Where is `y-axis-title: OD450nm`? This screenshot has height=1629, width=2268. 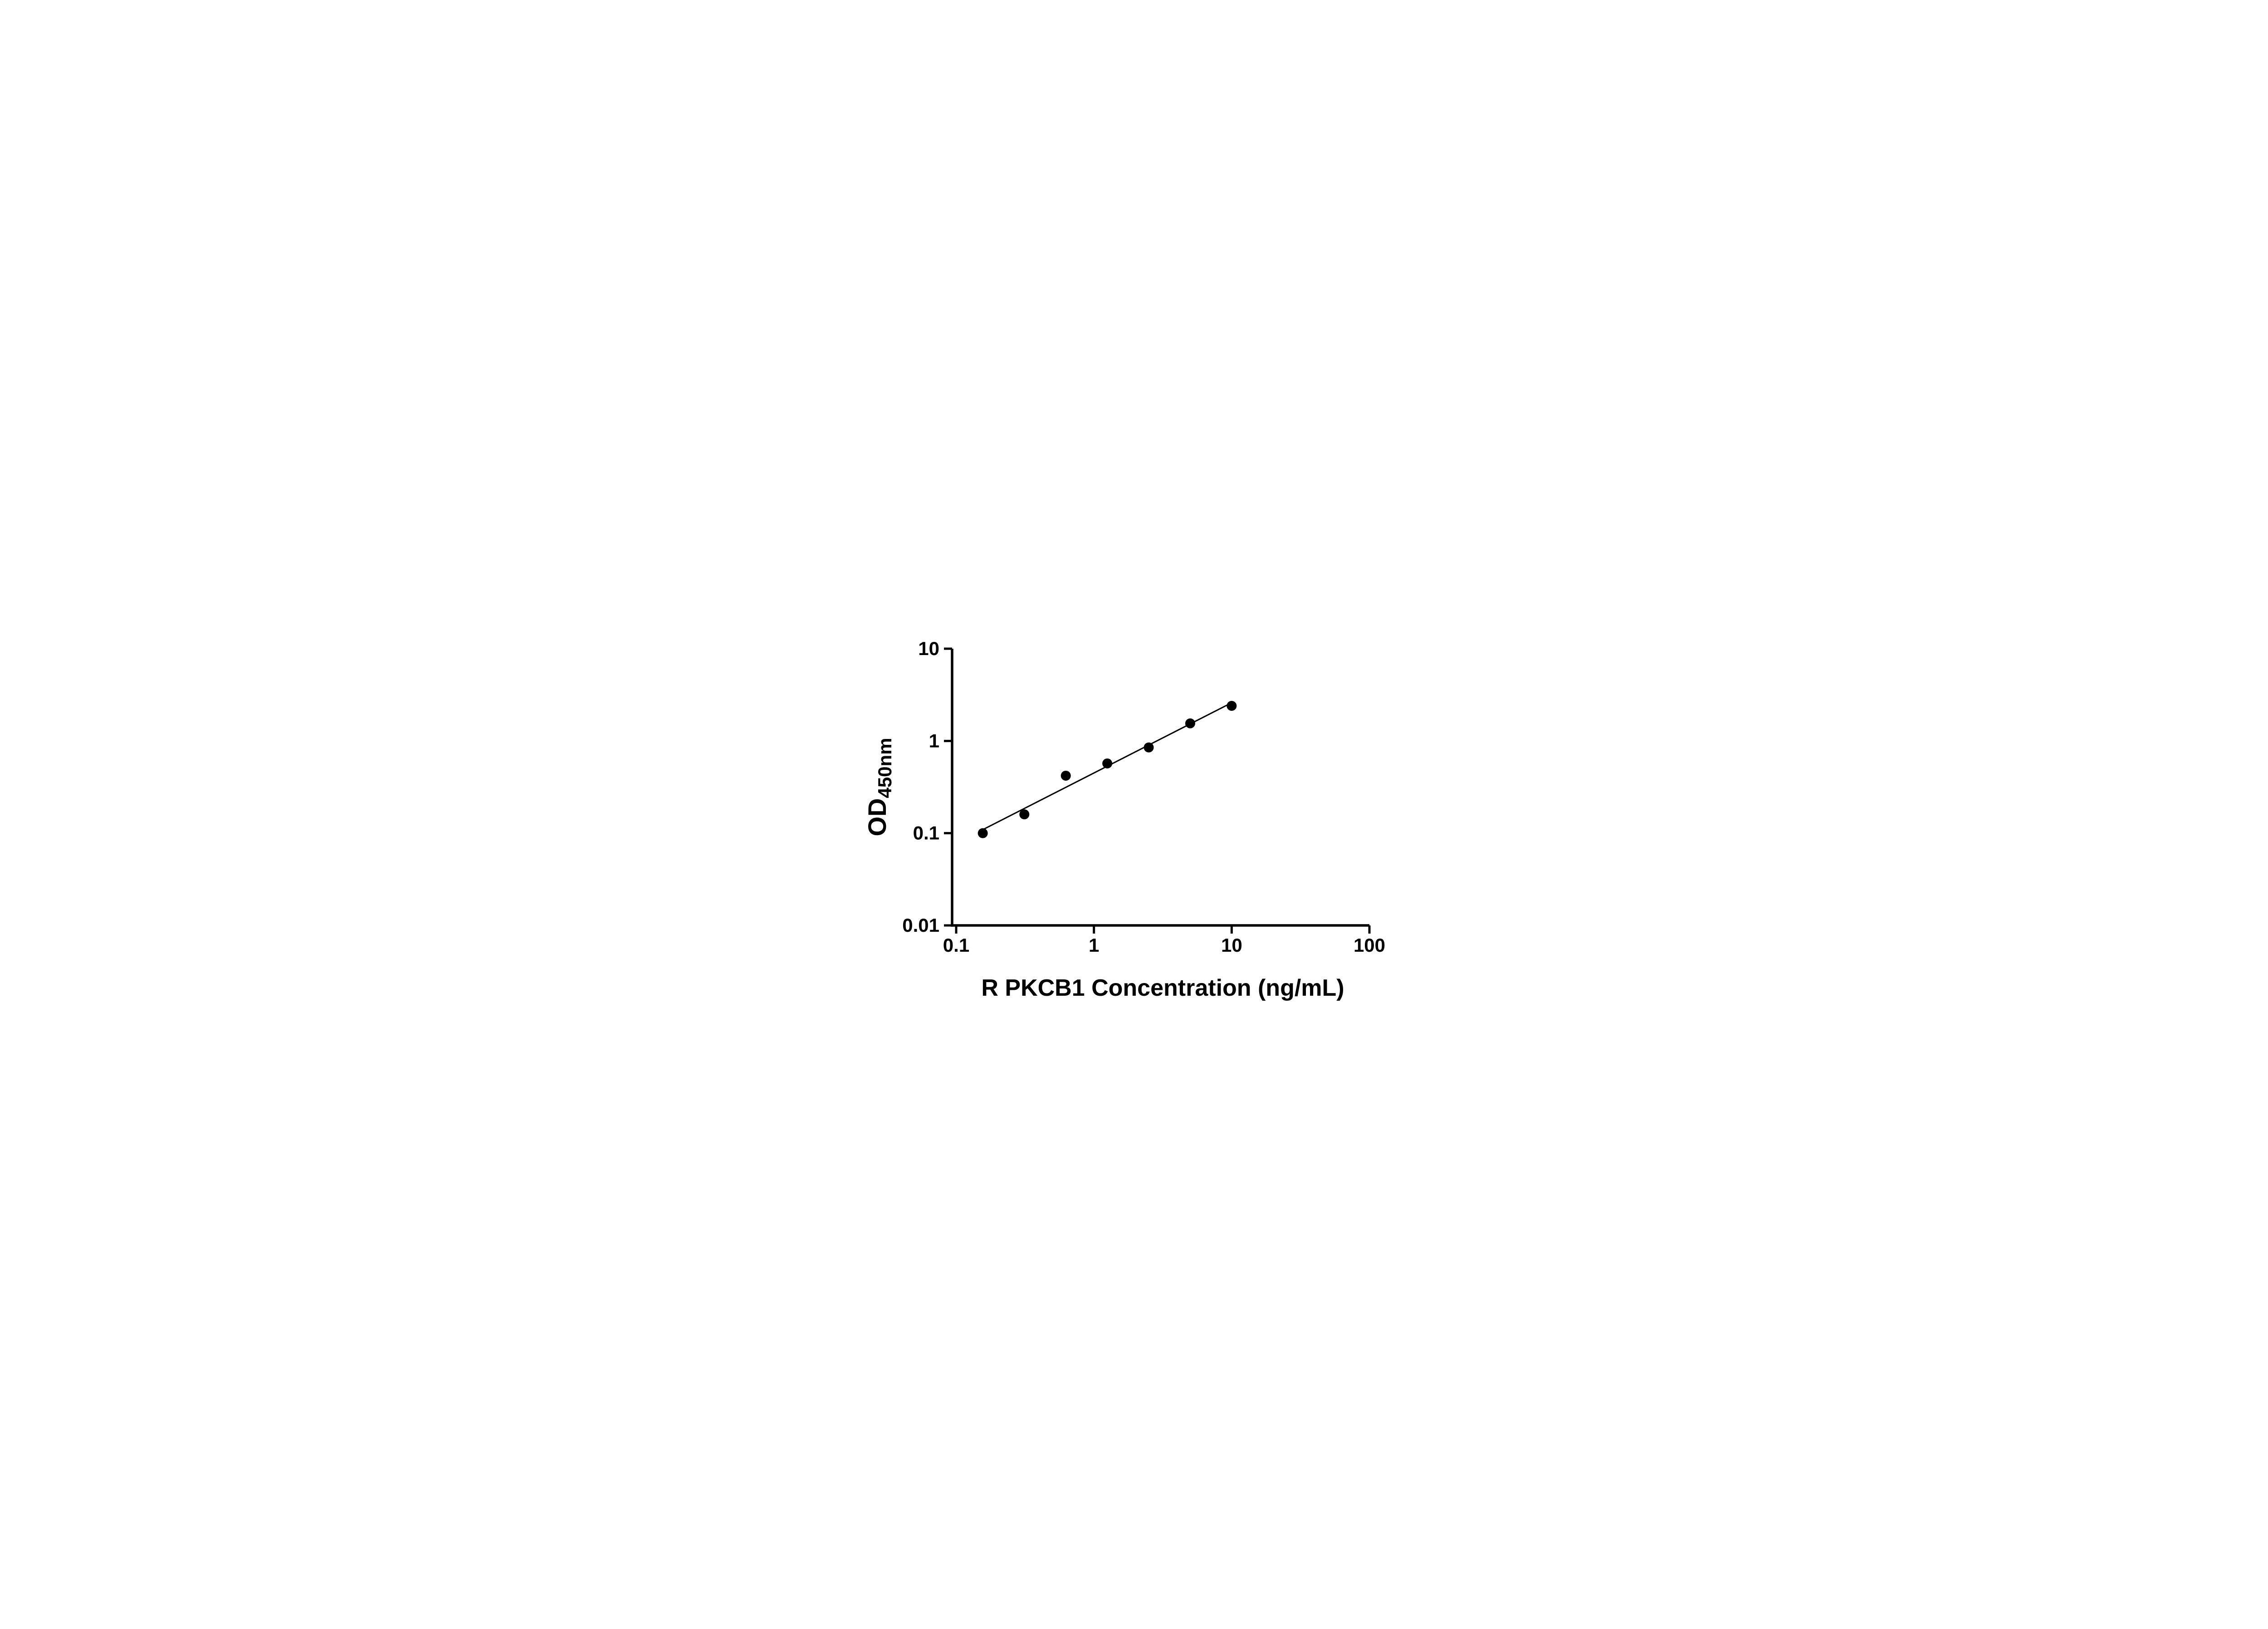
y-axis-title: OD450nm is located at coordinates (879, 787).